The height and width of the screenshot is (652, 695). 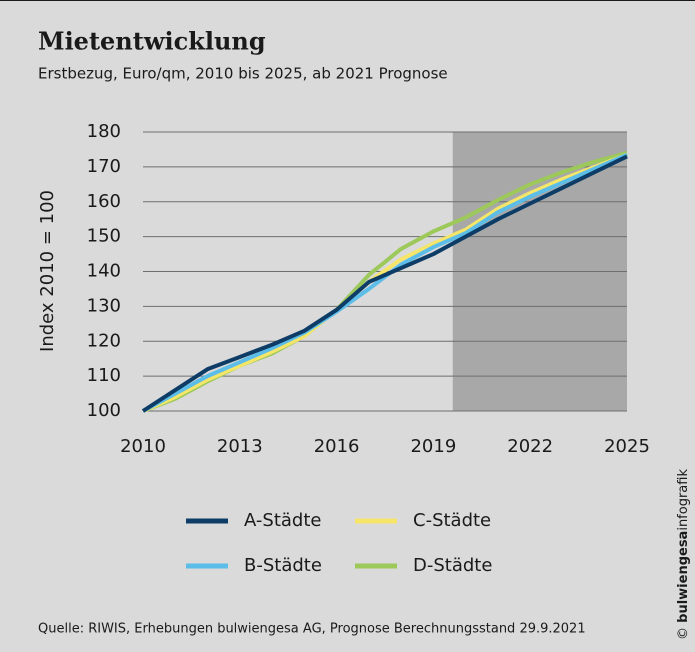 What do you see at coordinates (683, 577) in the screenshot?
I see `credit-brand: bulwiengesa` at bounding box center [683, 577].